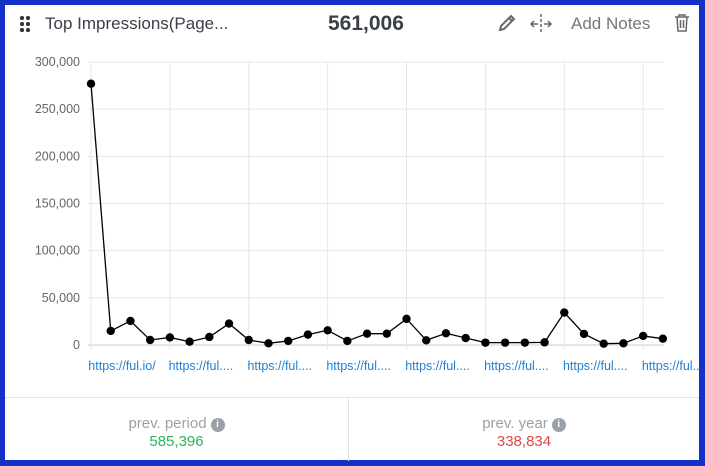  What do you see at coordinates (682, 23) in the screenshot?
I see `trash-icon` at bounding box center [682, 23].